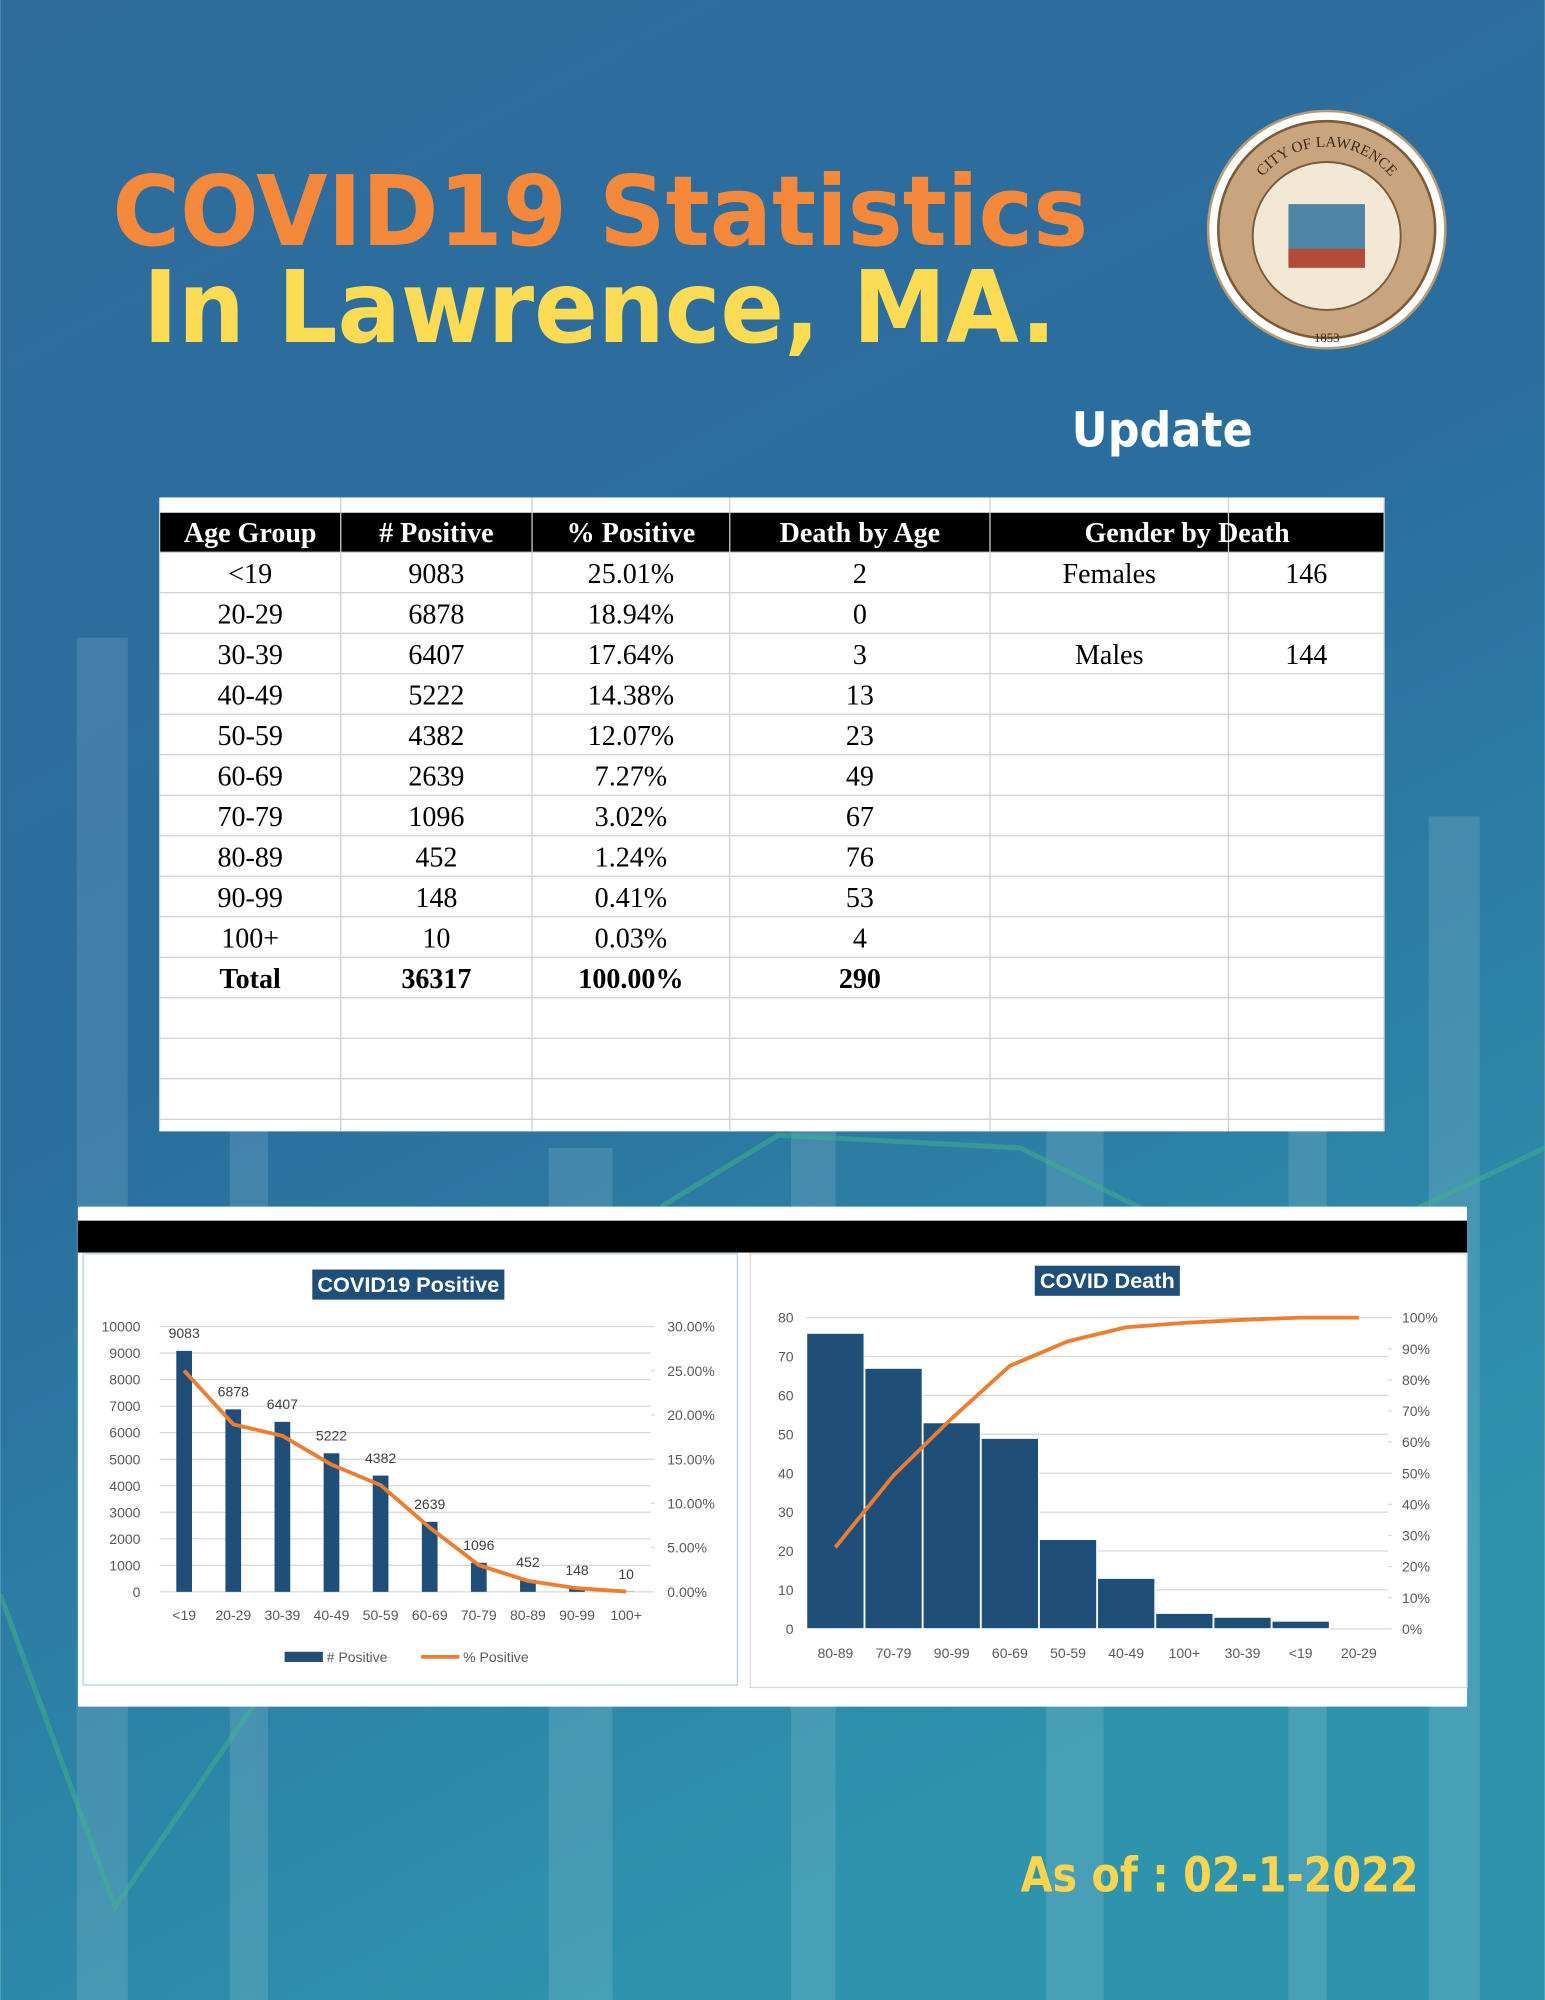  I want to click on y-tick-label: 8000, so click(124, 1380).